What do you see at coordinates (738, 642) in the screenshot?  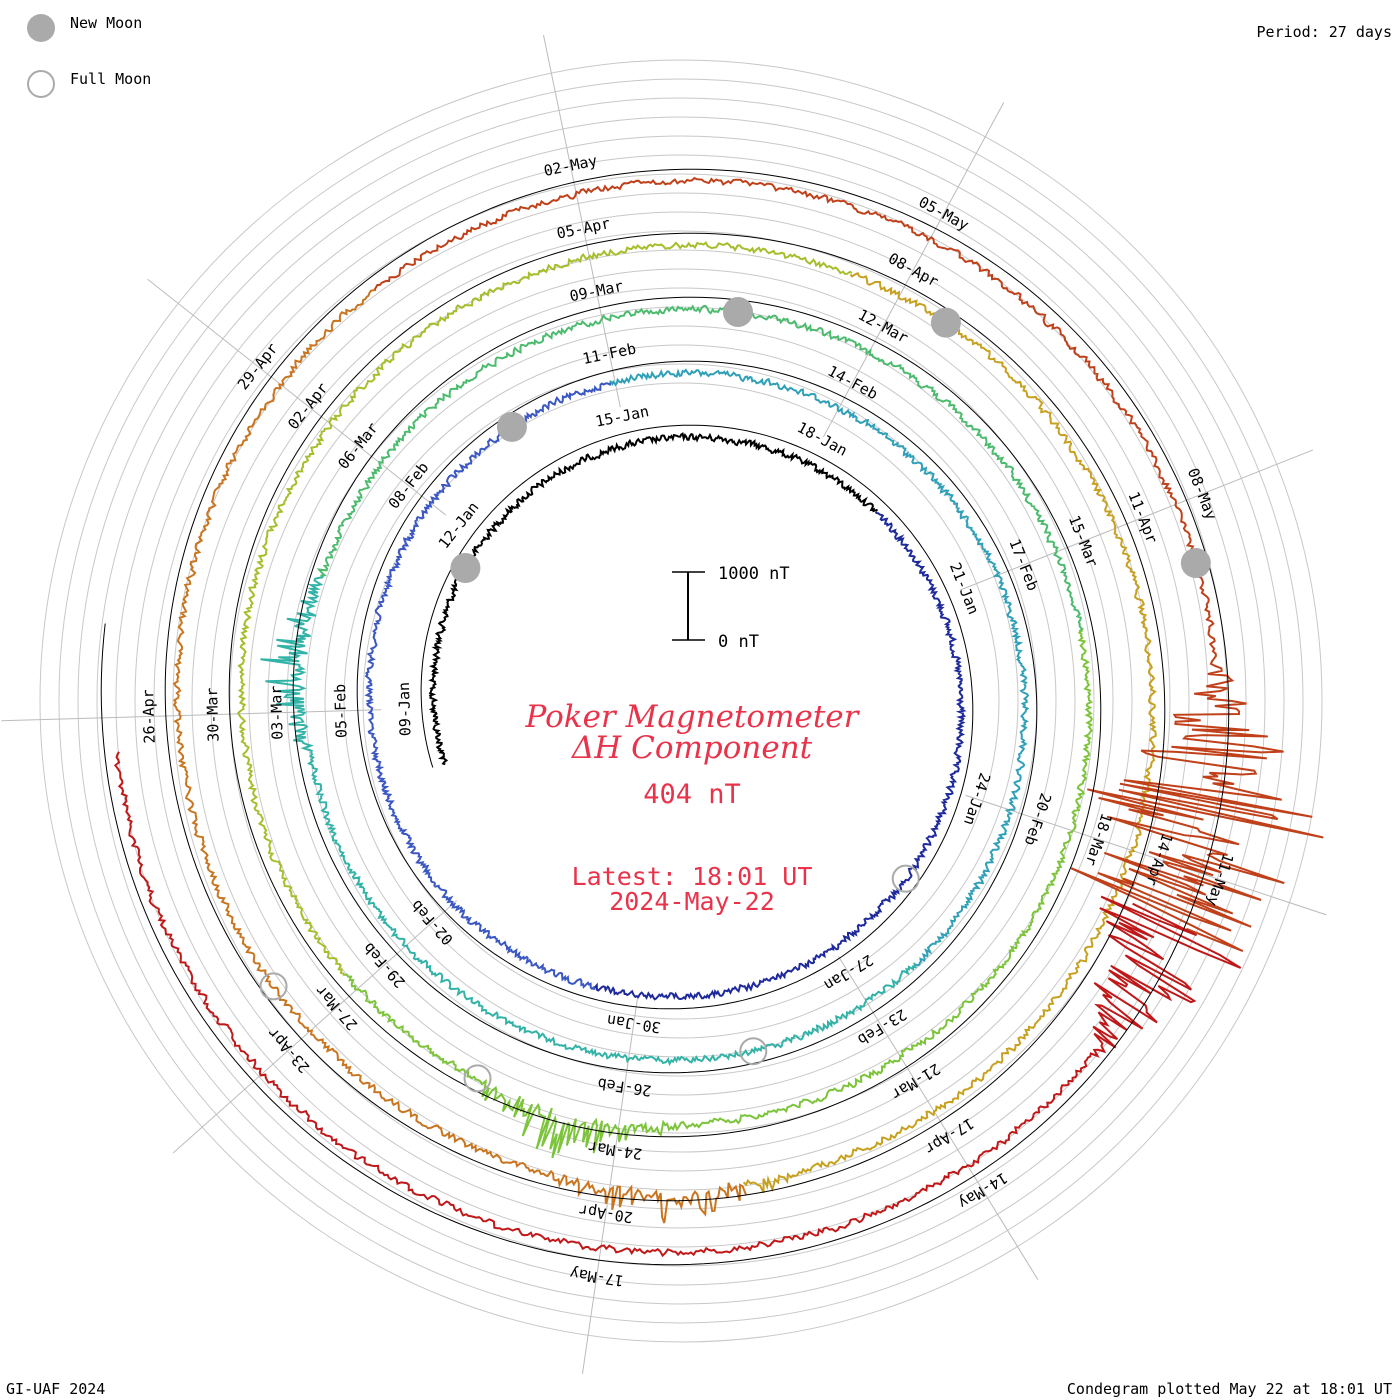 I see `scale-bottom-label: 0 nT` at bounding box center [738, 642].